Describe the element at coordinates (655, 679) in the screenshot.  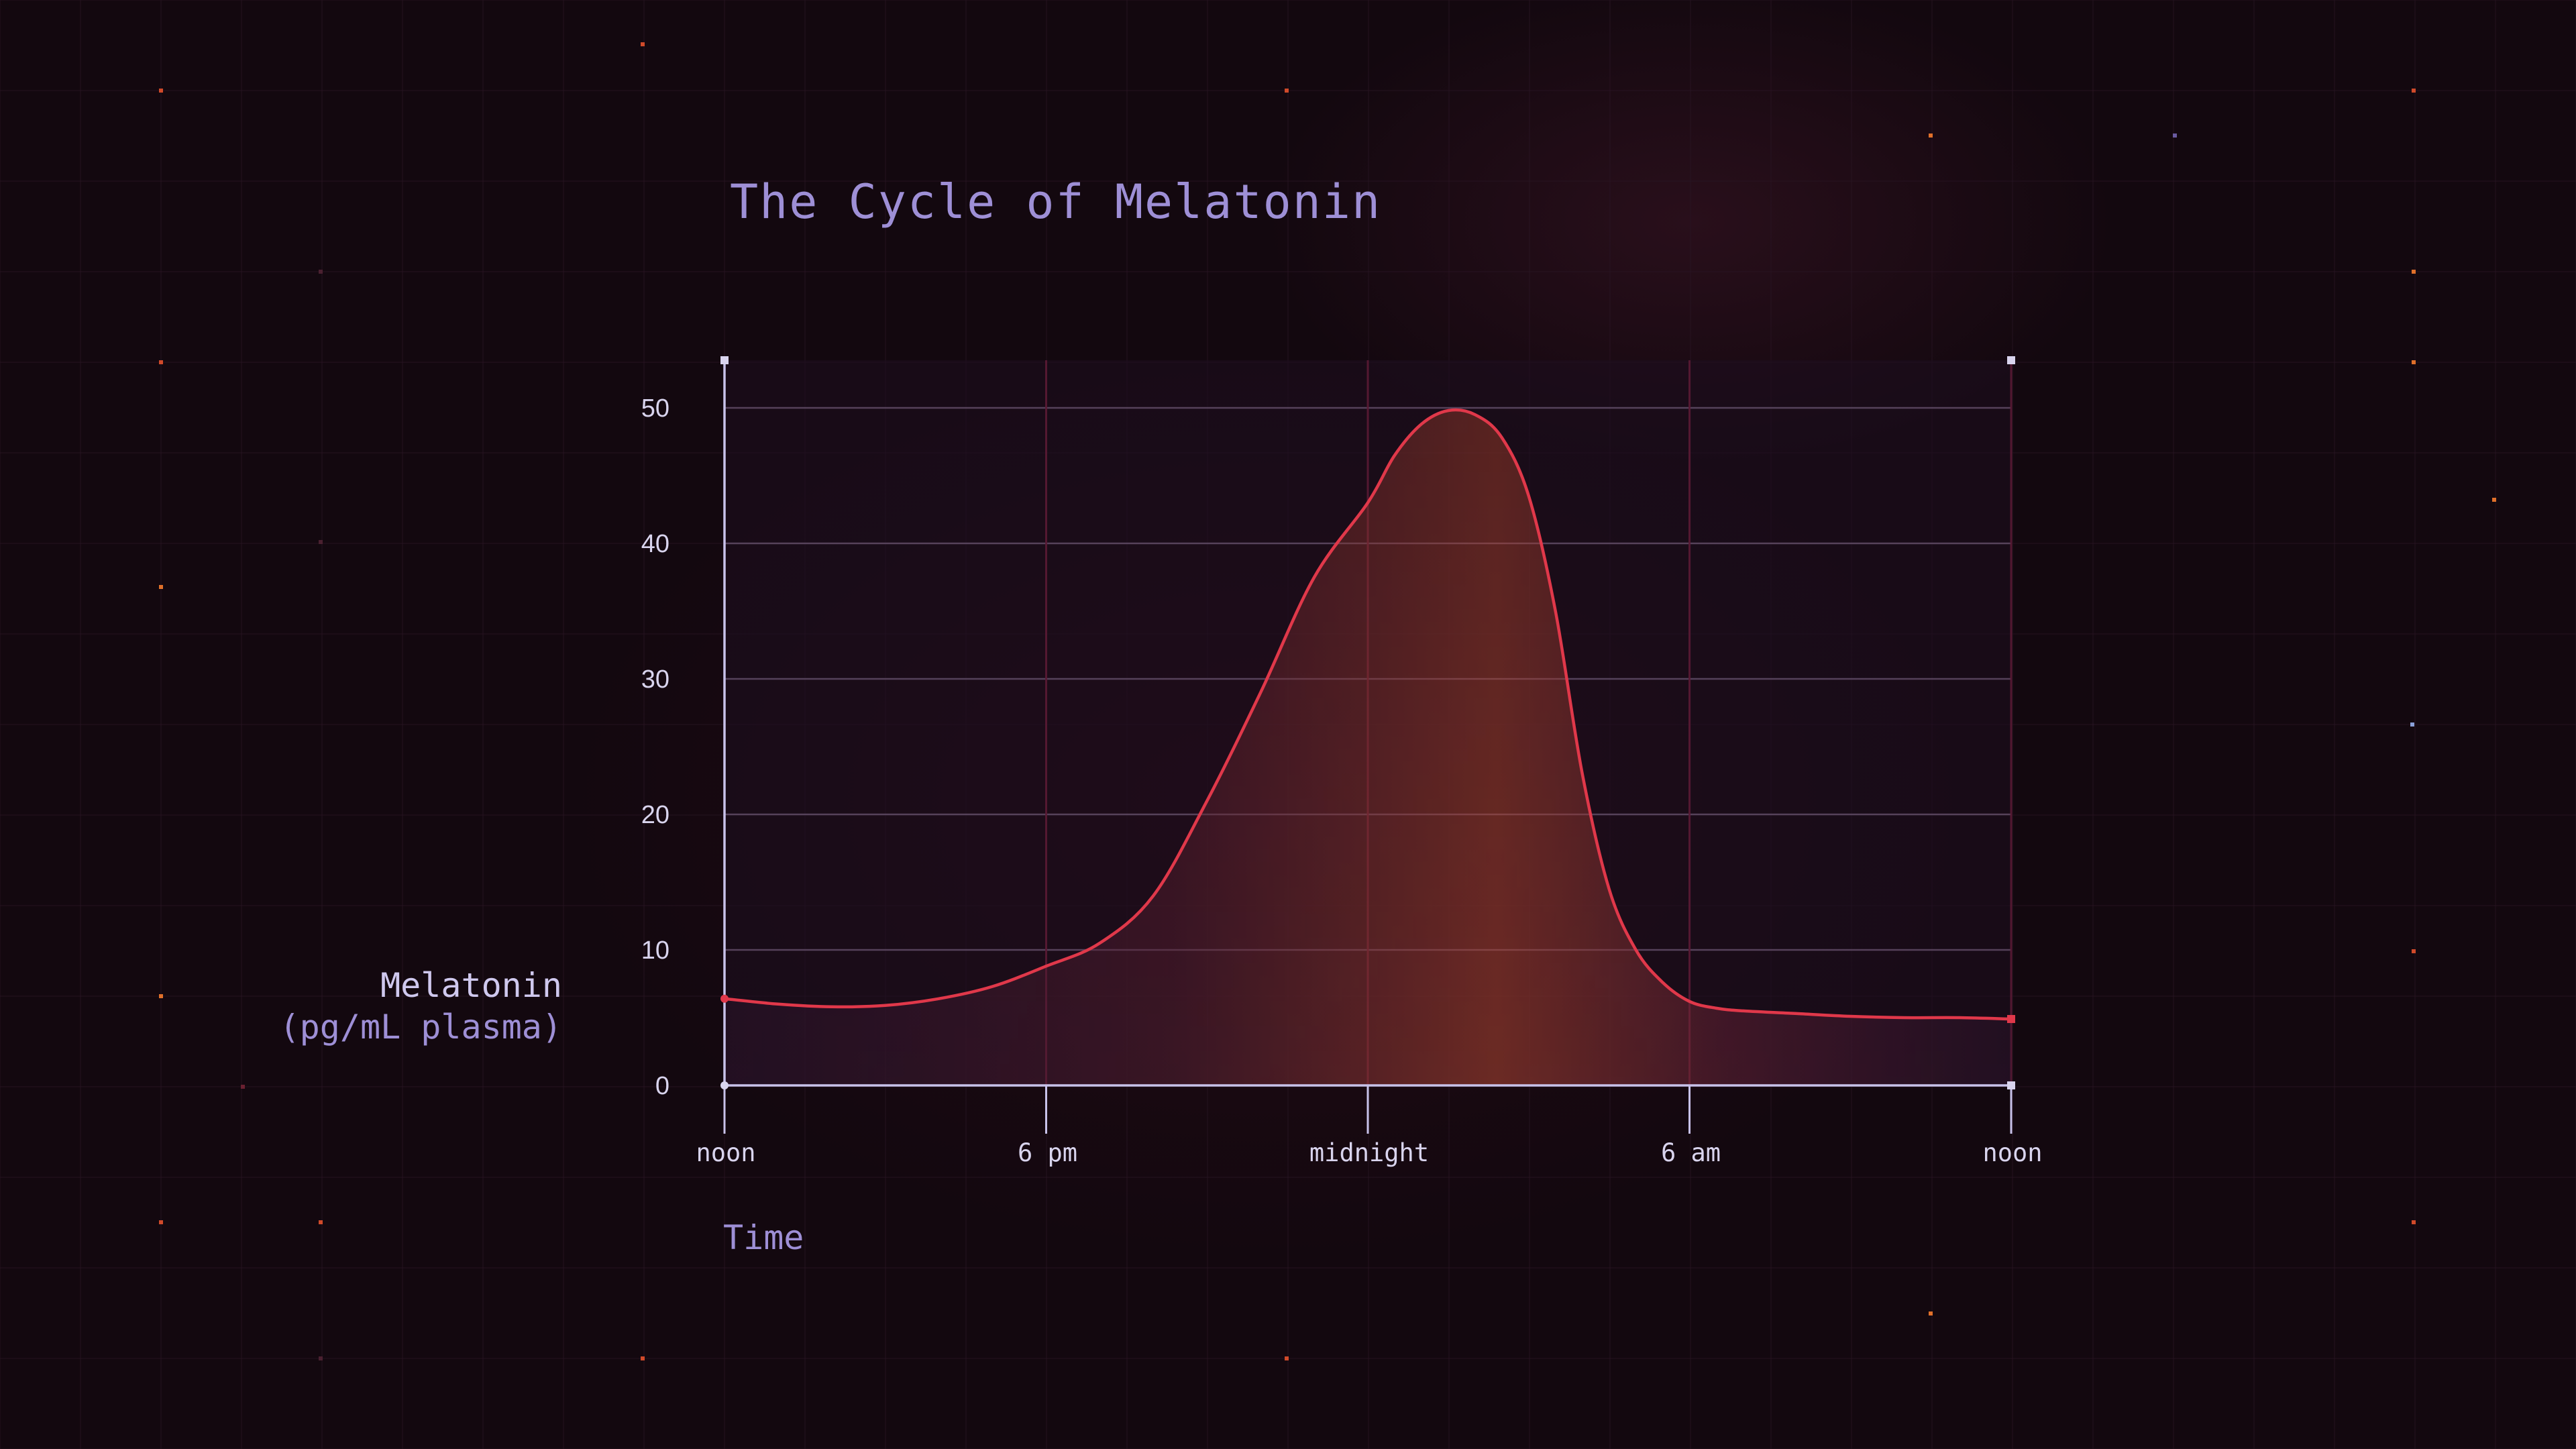
I see `y-tick-label: 30` at that location.